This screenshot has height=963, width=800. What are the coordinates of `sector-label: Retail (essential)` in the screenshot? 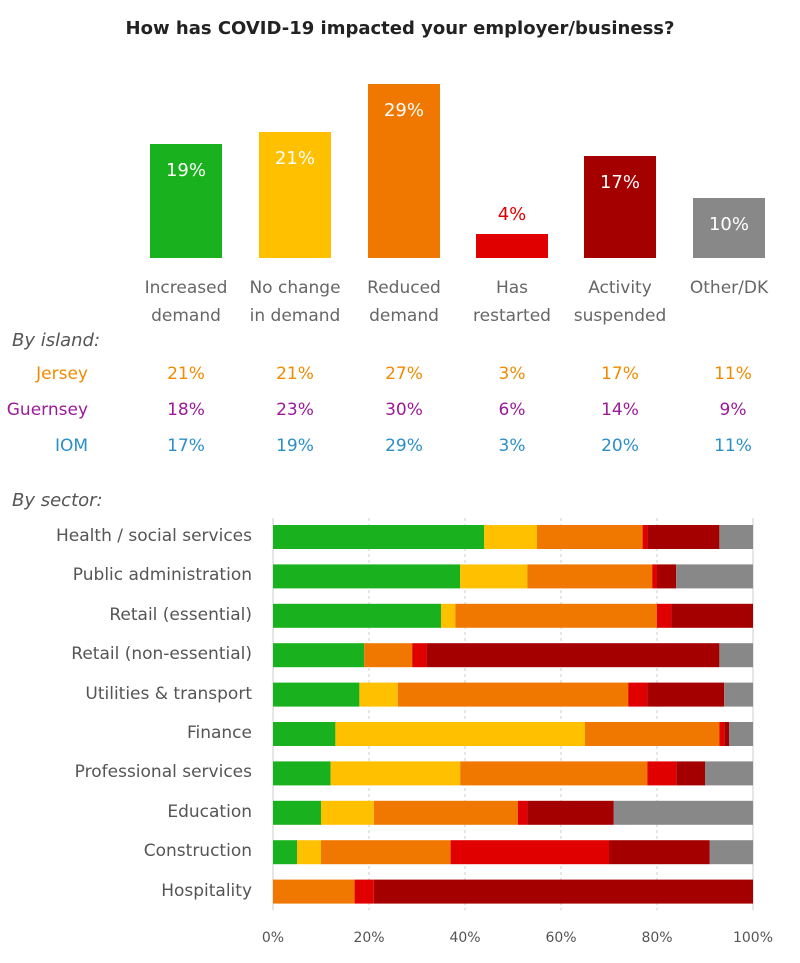 It's located at (180, 614).